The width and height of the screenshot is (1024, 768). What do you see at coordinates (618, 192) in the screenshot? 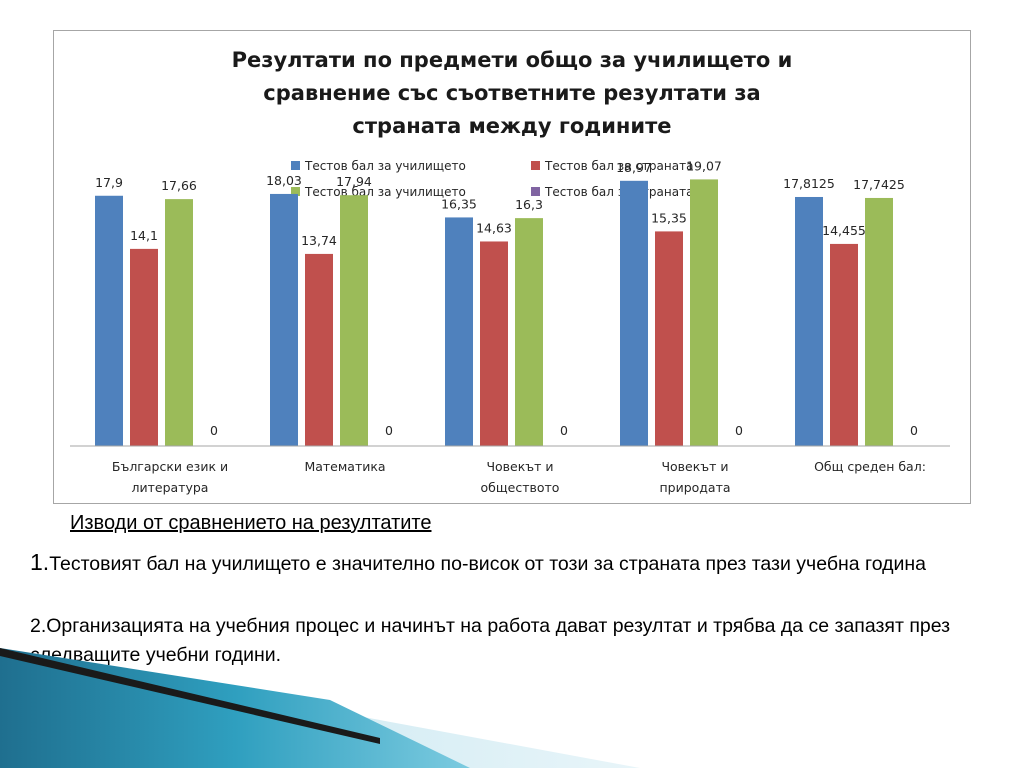
I see `legend-label-4: Тестов бал за страната` at bounding box center [618, 192].